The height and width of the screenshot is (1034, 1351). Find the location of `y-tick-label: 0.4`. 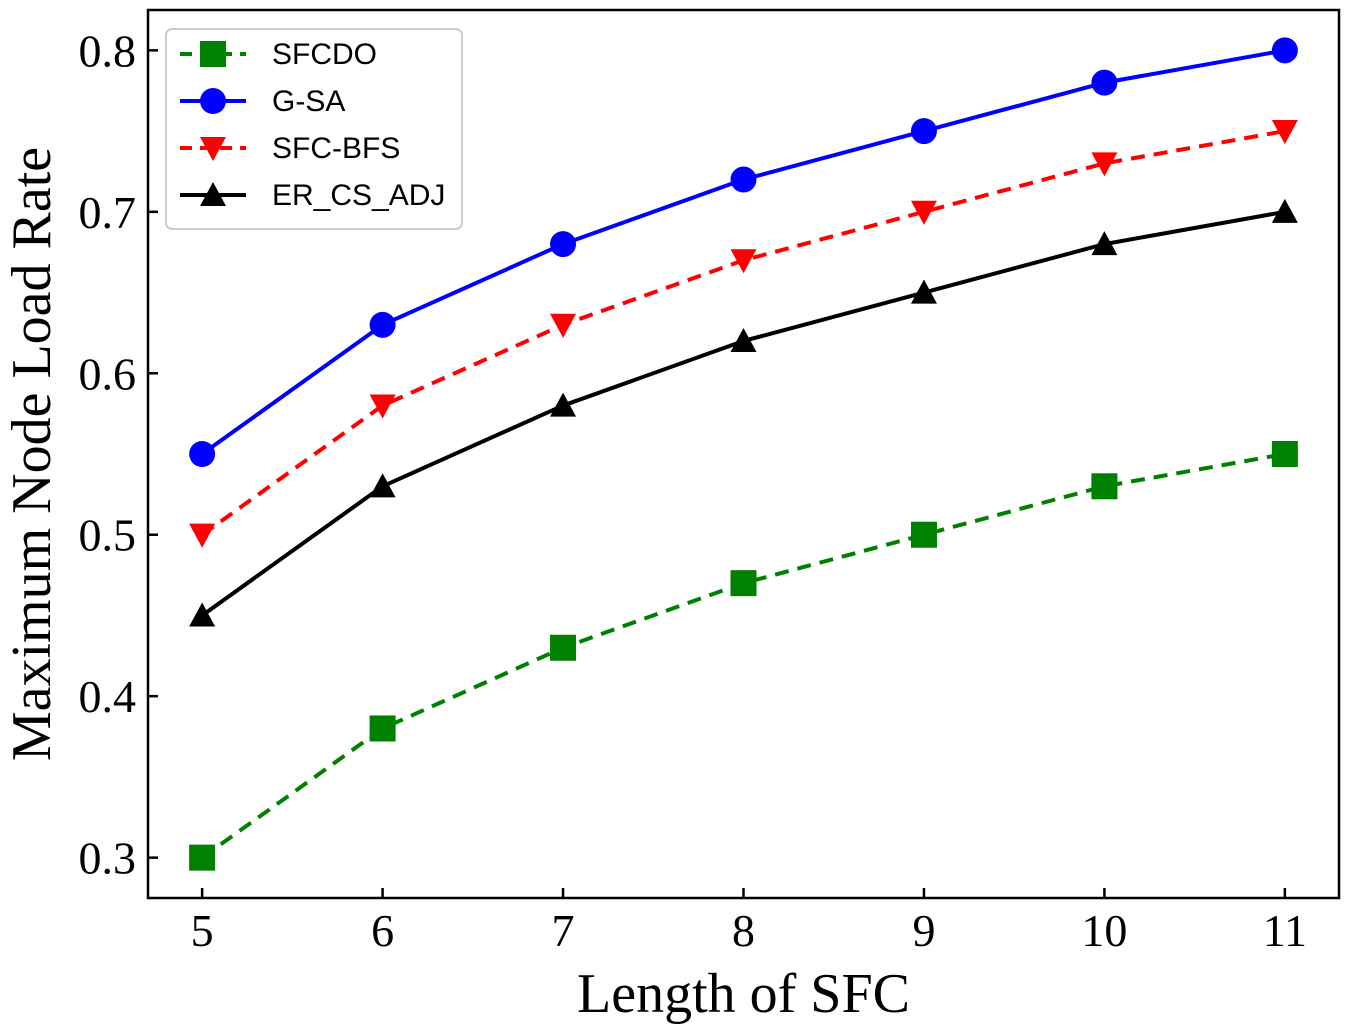

y-tick-label: 0.4 is located at coordinates (108, 696).